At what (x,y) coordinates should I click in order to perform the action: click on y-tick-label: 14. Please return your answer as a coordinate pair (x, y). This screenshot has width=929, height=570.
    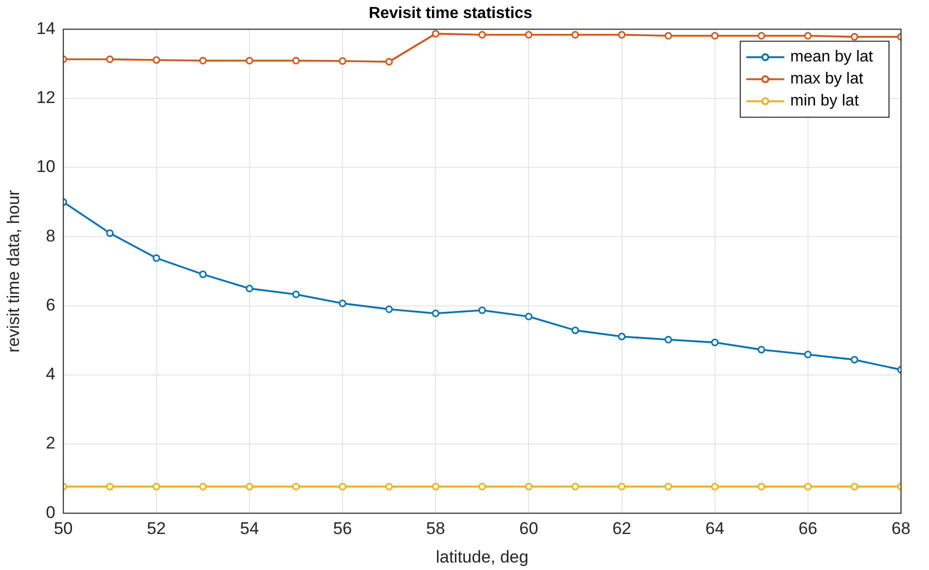
    Looking at the image, I should click on (46, 28).